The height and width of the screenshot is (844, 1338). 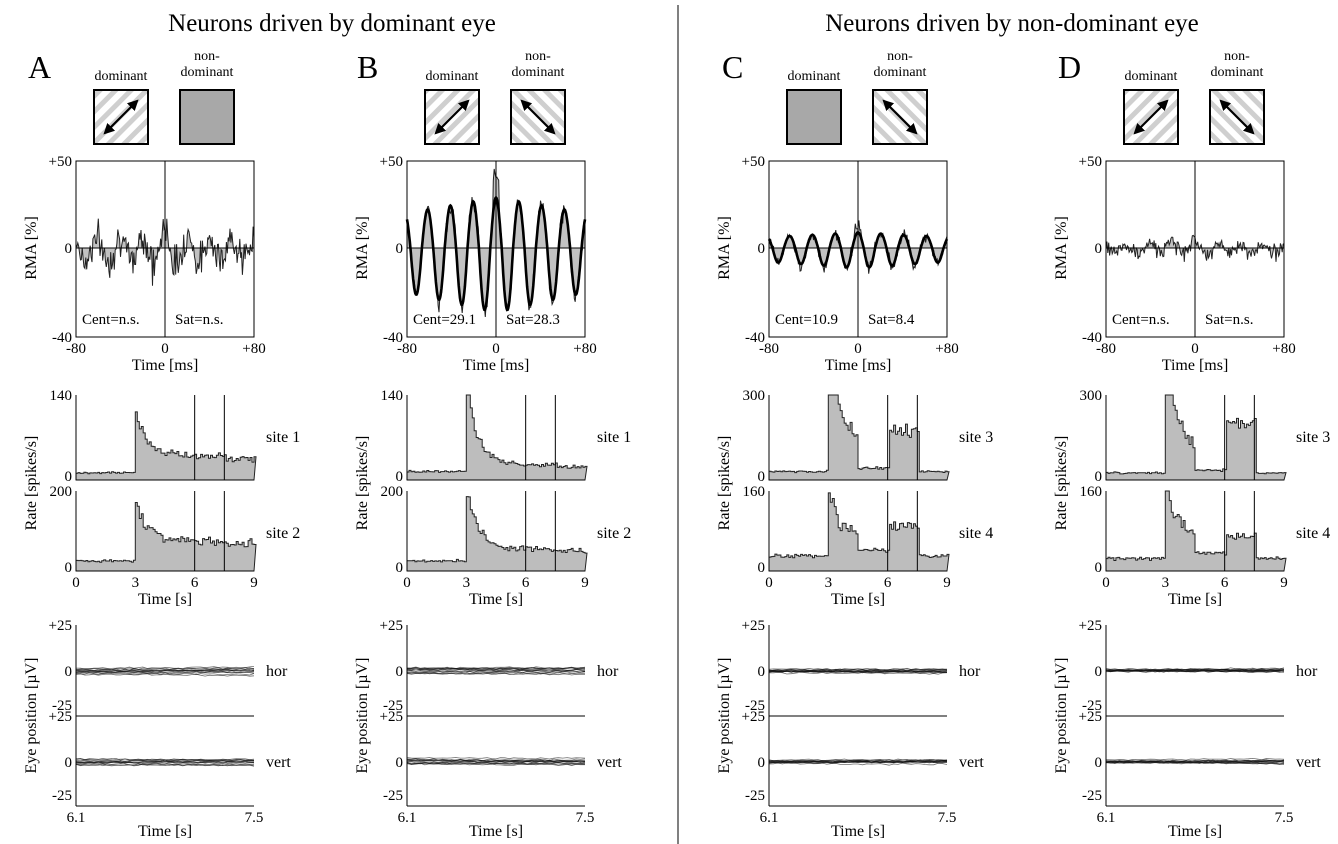 What do you see at coordinates (61, 396) in the screenshot?
I see `psth-y-max-tick: 140` at bounding box center [61, 396].